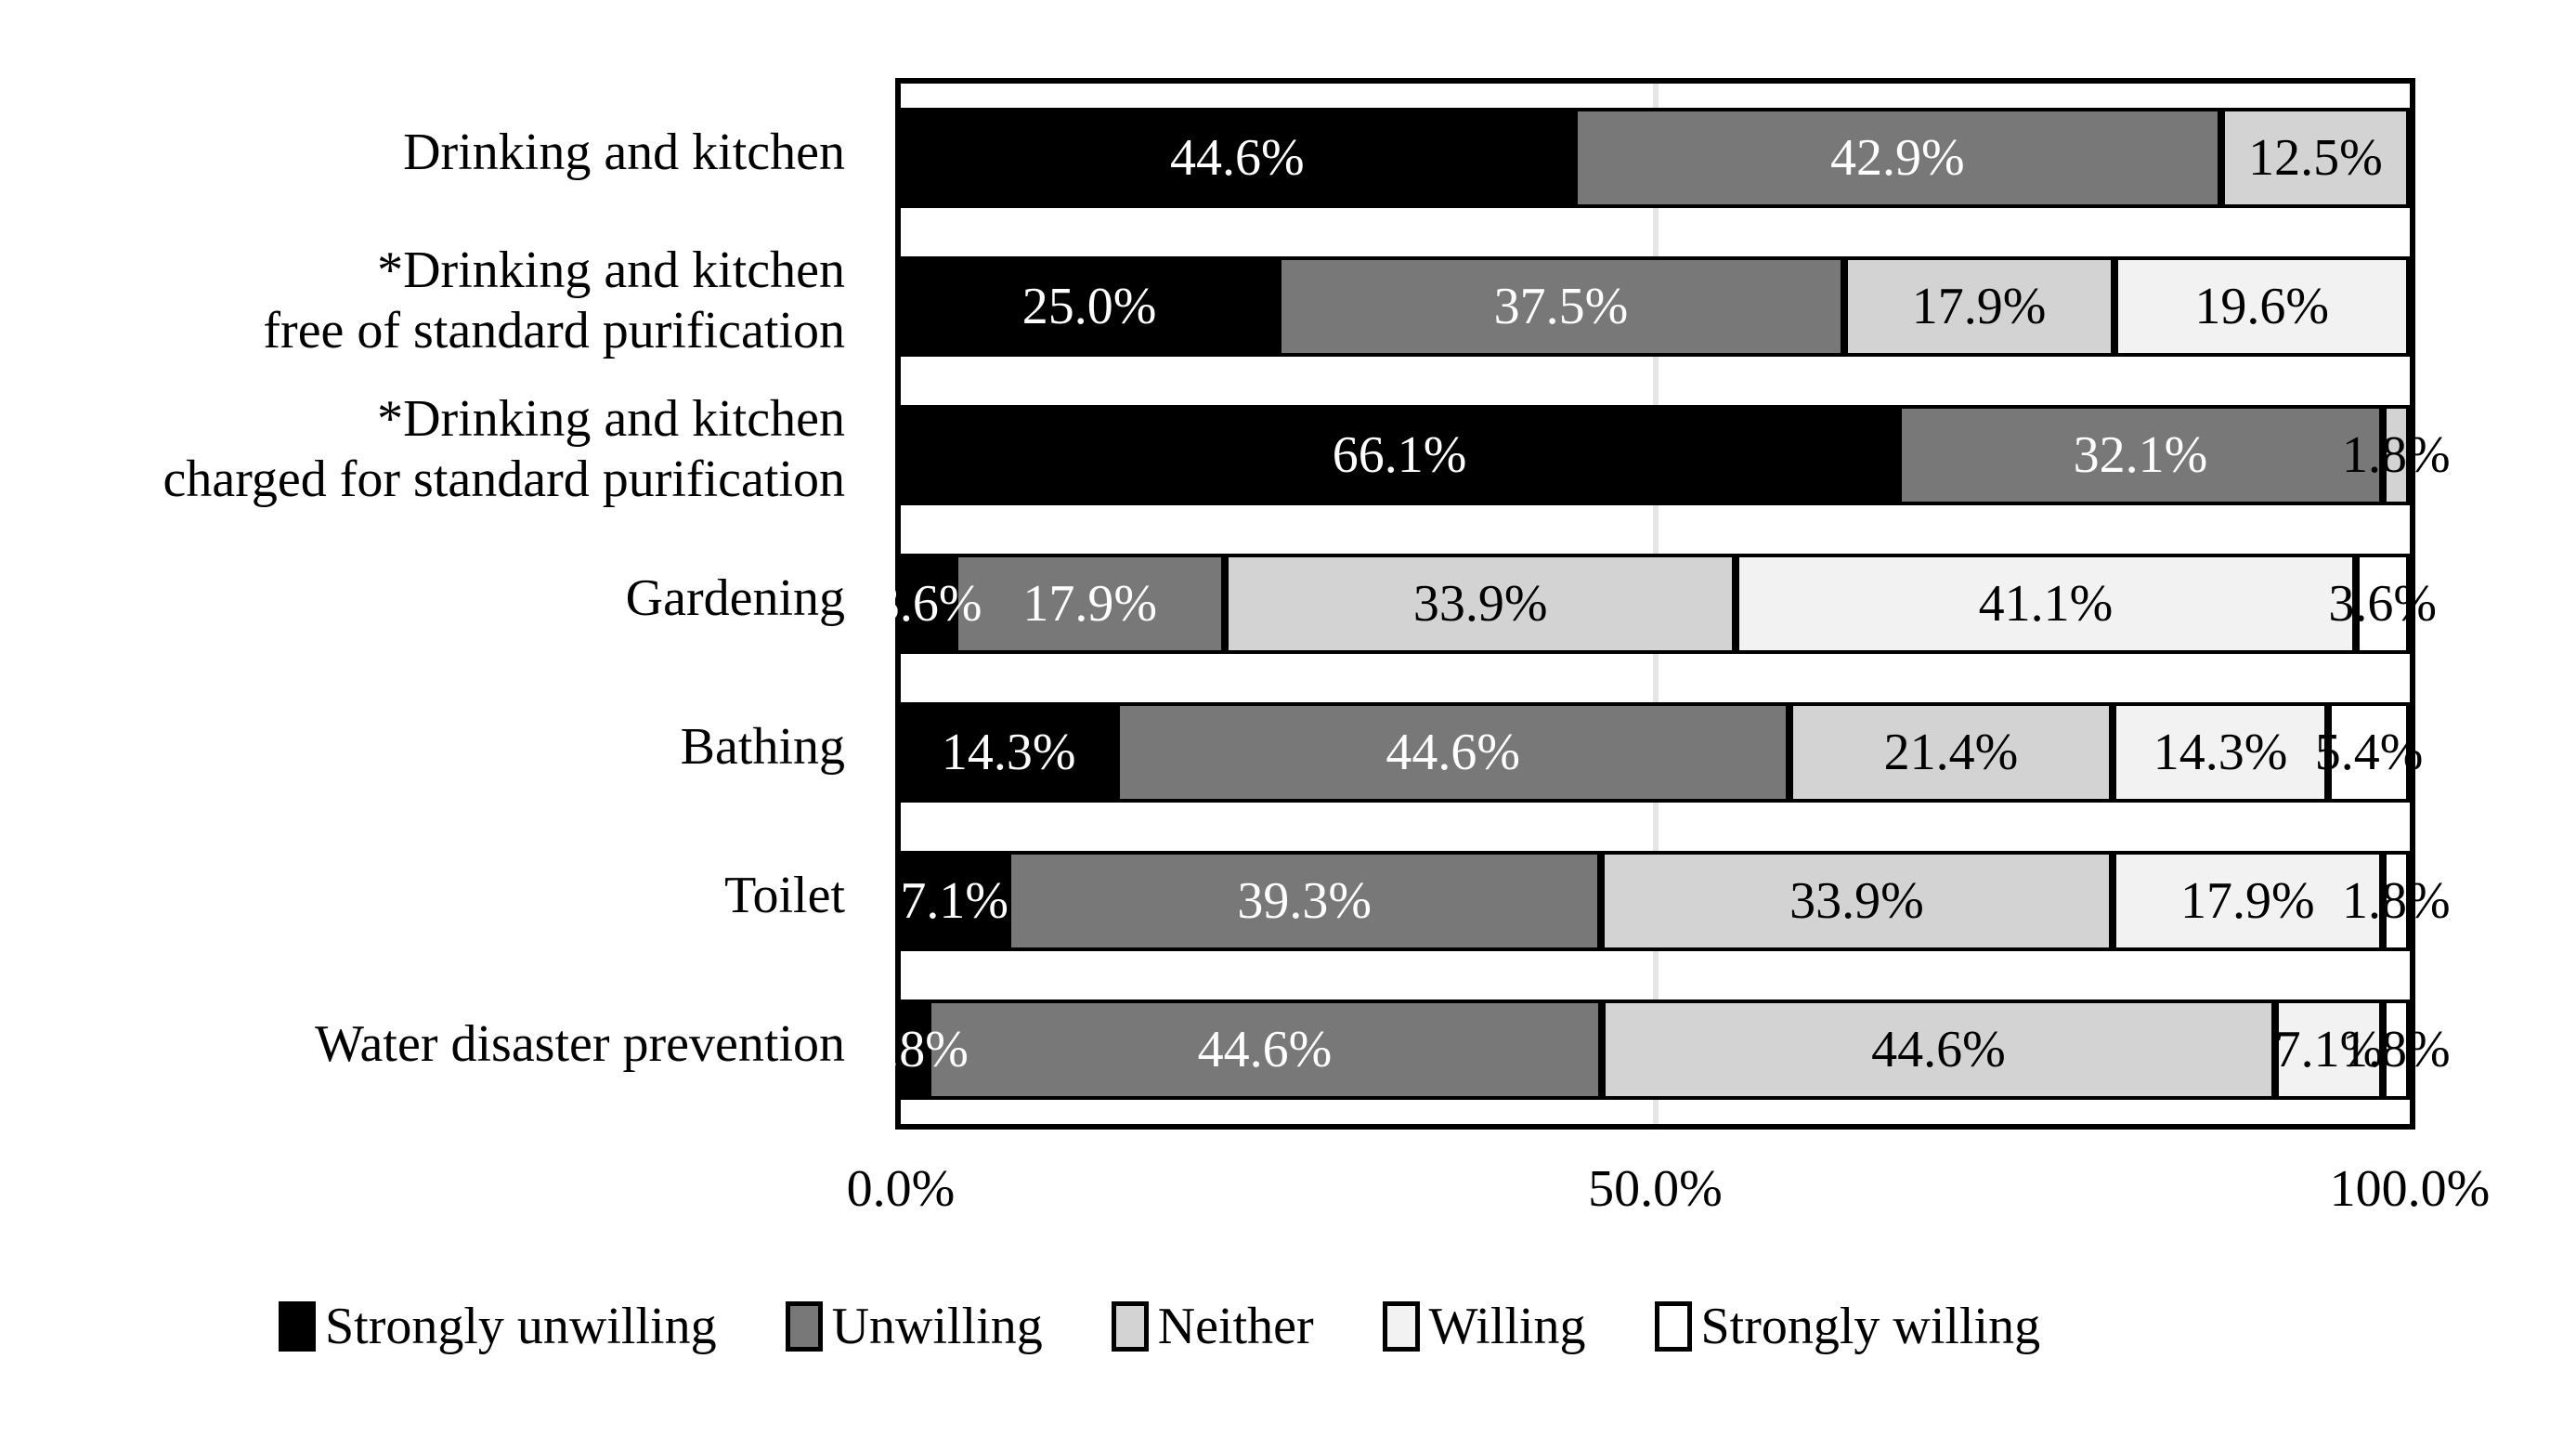  Describe the element at coordinates (2315, 158) in the screenshot. I see `bar-segment: 12.5%` at that location.